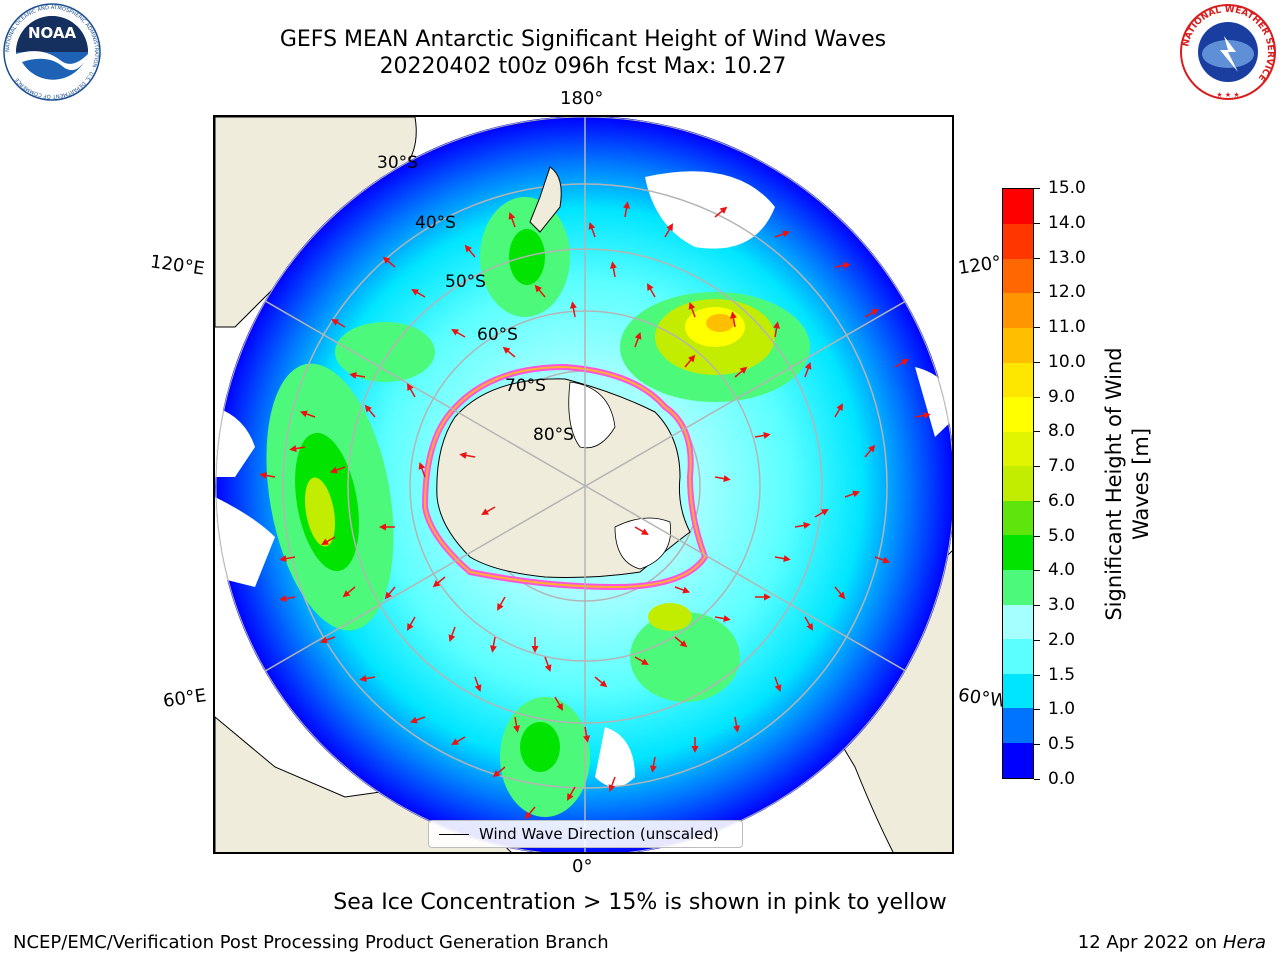  I want to click on colorbar-tick-label: 12.0, so click(1067, 292).